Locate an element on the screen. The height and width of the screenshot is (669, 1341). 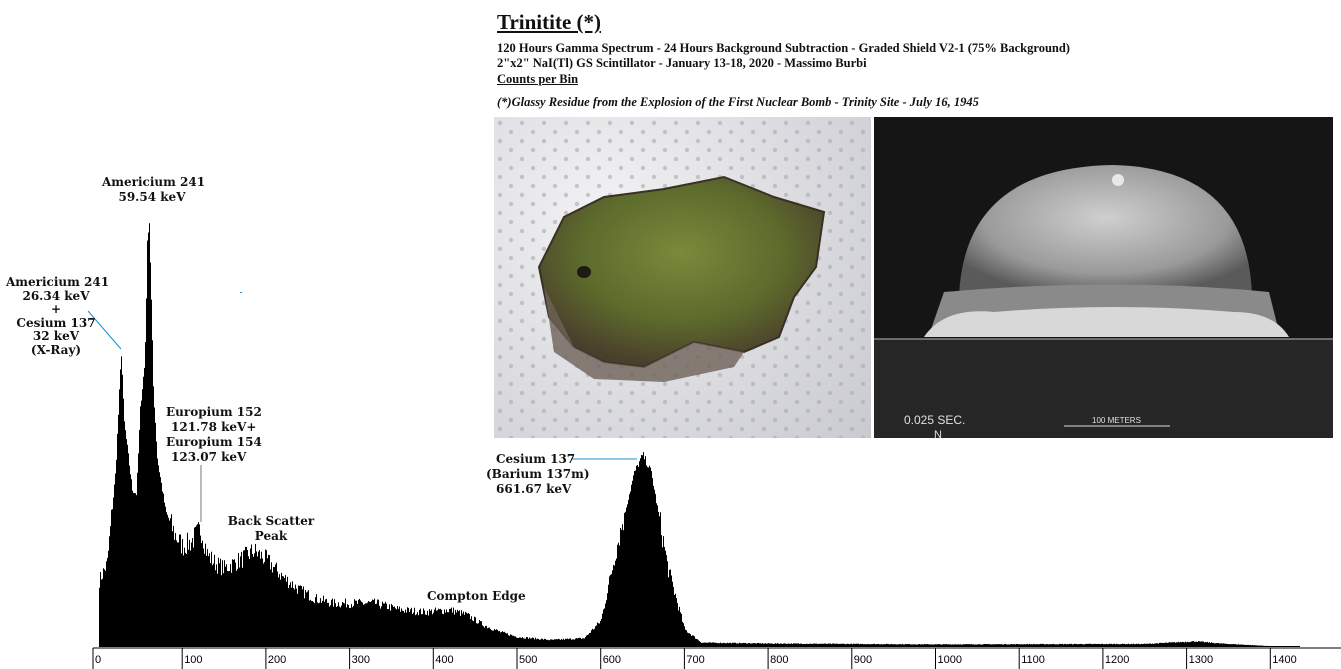
scale-caption: 100 METERS is located at coordinates (1116, 420).